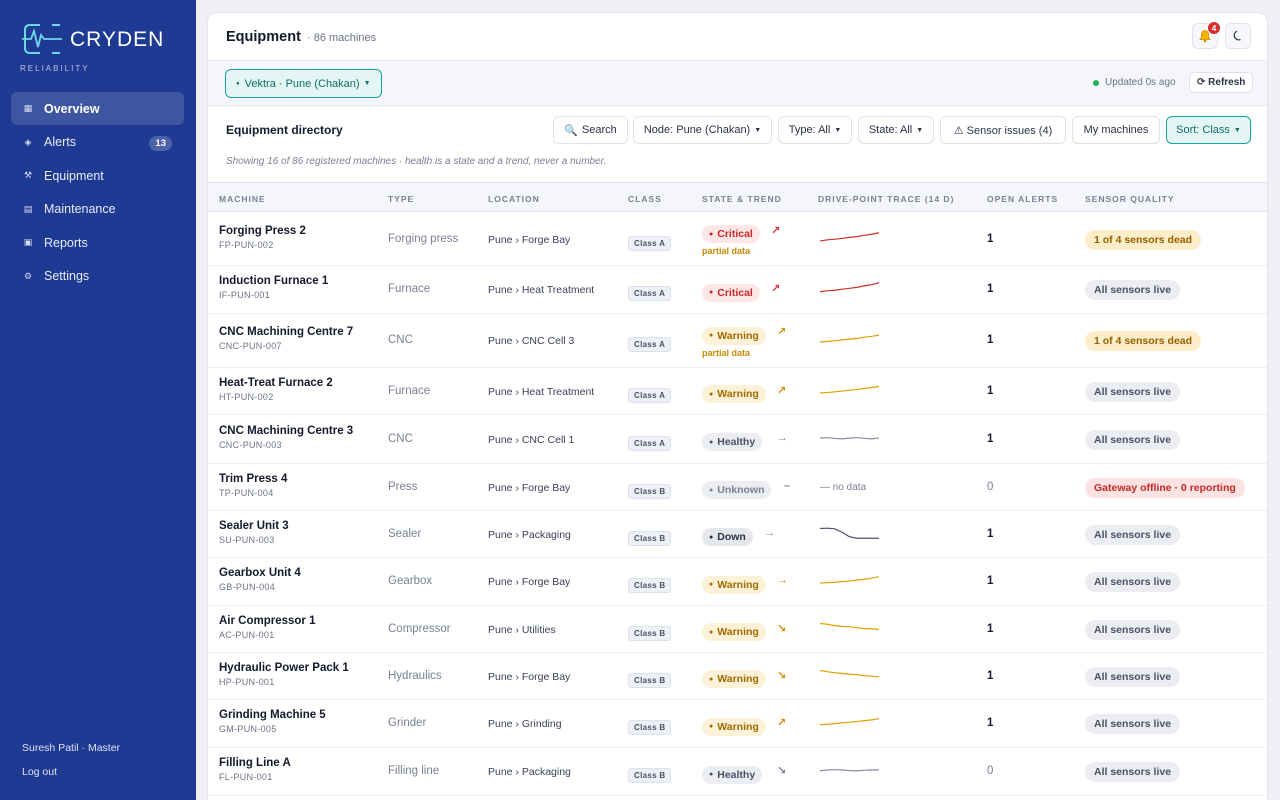  I want to click on sort-dropdown: Sort: Class ▼, so click(1208, 130).